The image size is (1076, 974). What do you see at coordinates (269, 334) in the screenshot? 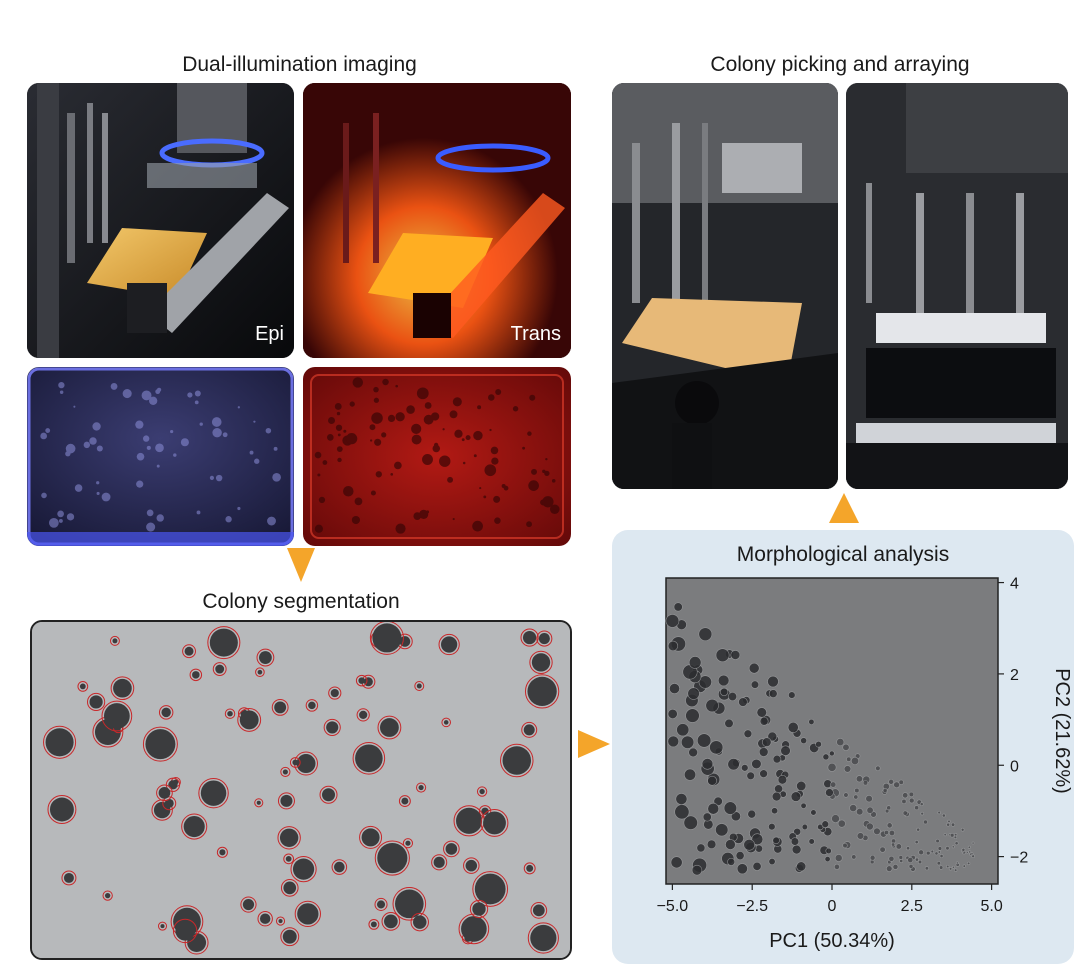
I see `epi-label: Epi` at bounding box center [269, 334].